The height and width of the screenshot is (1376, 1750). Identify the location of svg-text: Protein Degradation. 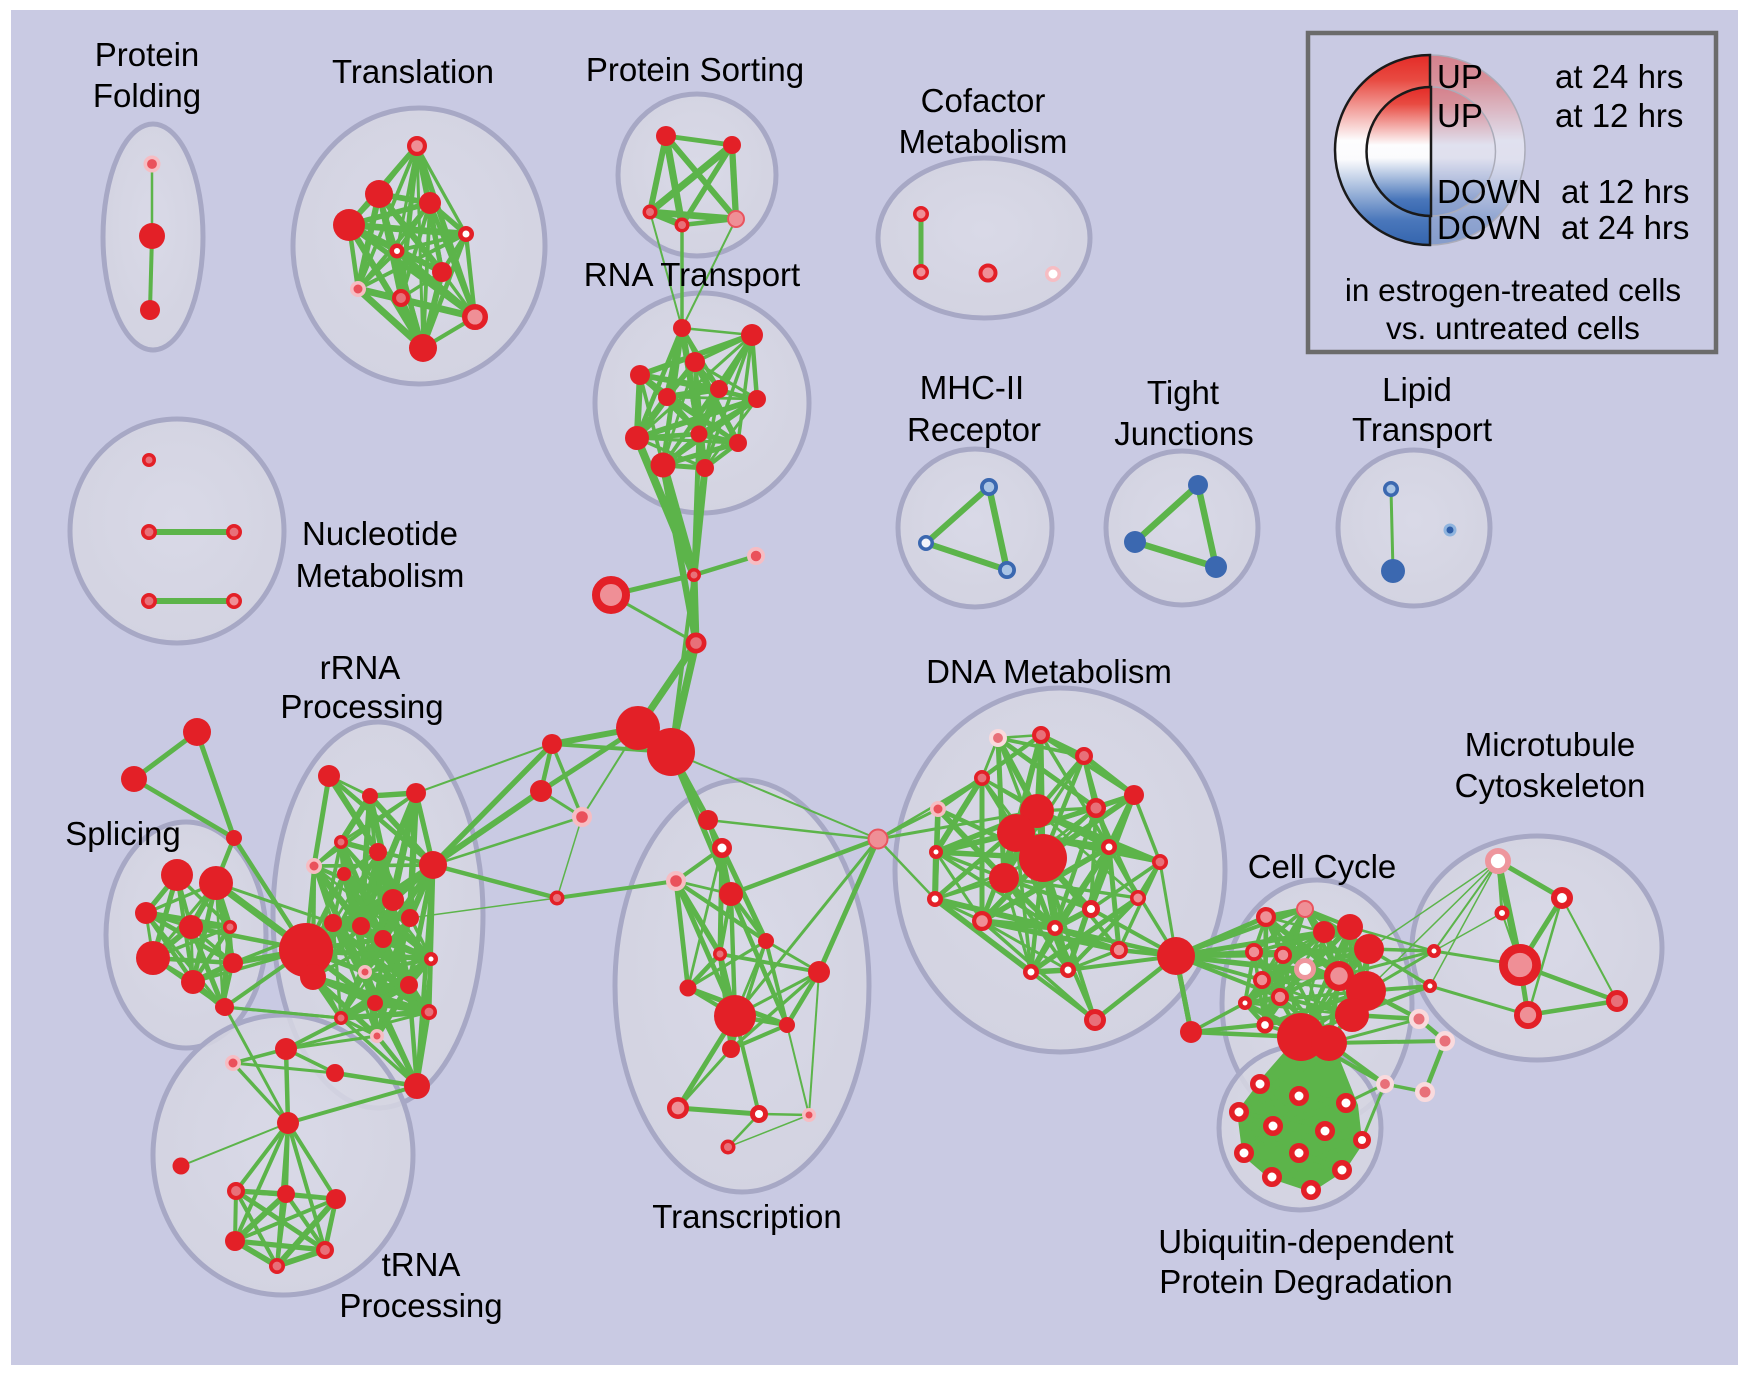
(1306, 1281).